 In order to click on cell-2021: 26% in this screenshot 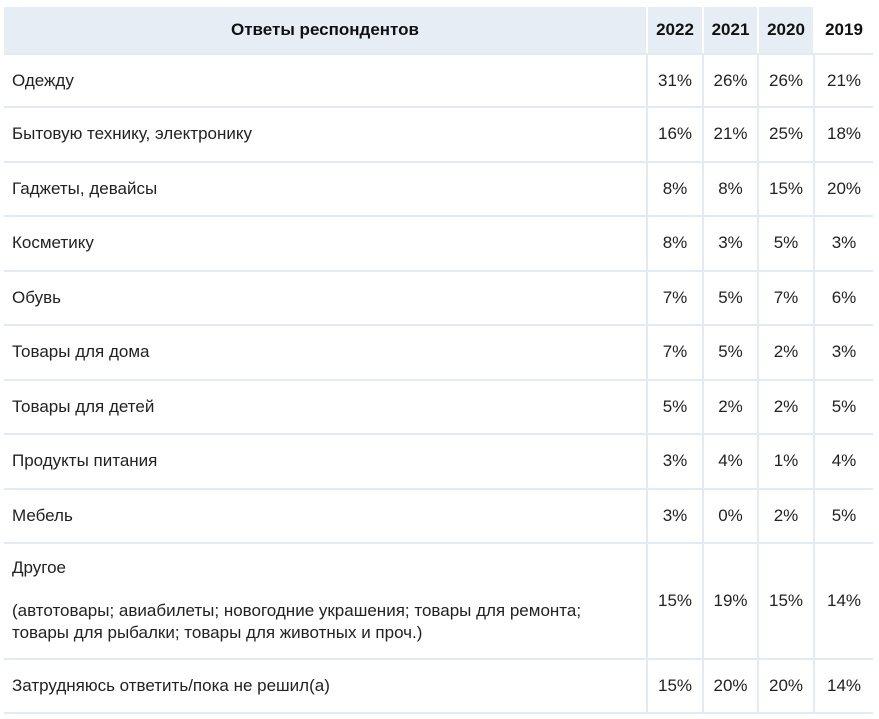, I will do `click(731, 79)`.